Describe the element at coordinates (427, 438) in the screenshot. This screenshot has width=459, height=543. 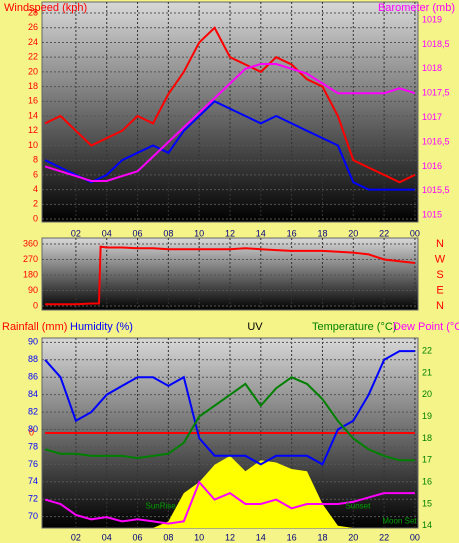
I see `y2-tick-label: 18` at that location.